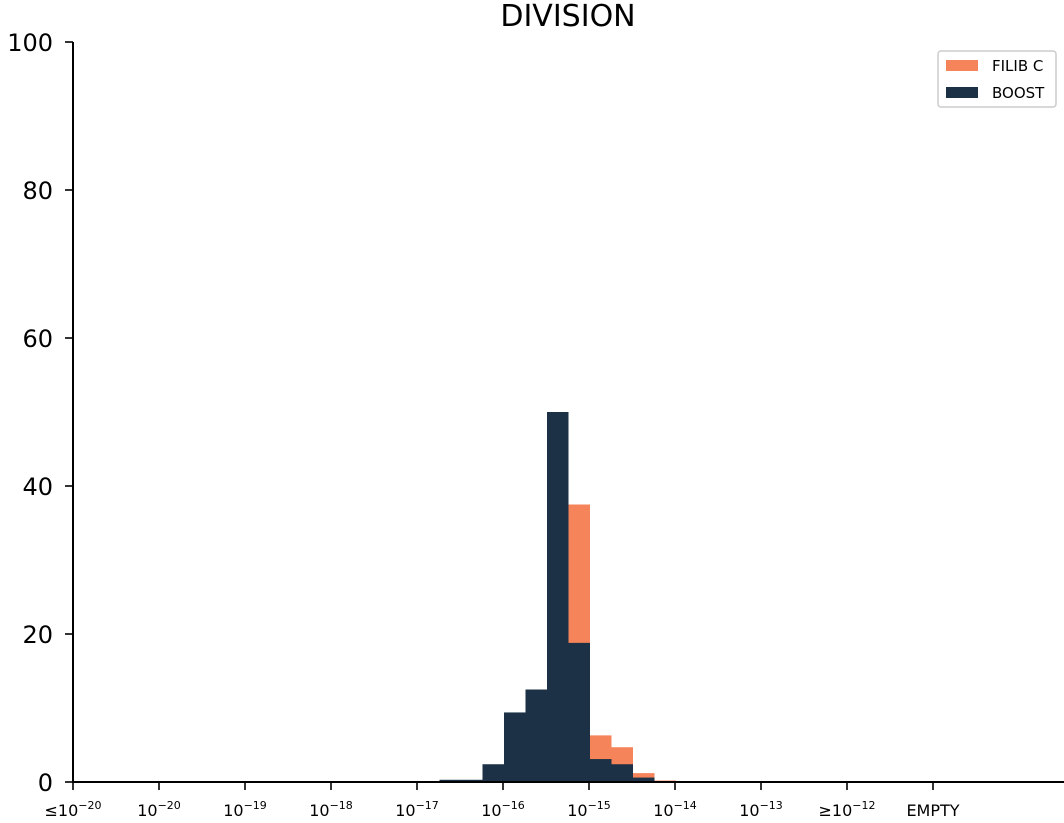 Image resolution: width=1064 pixels, height=823 pixels. What do you see at coordinates (37, 635) in the screenshot?
I see `y-tick-label-1: 20` at bounding box center [37, 635].